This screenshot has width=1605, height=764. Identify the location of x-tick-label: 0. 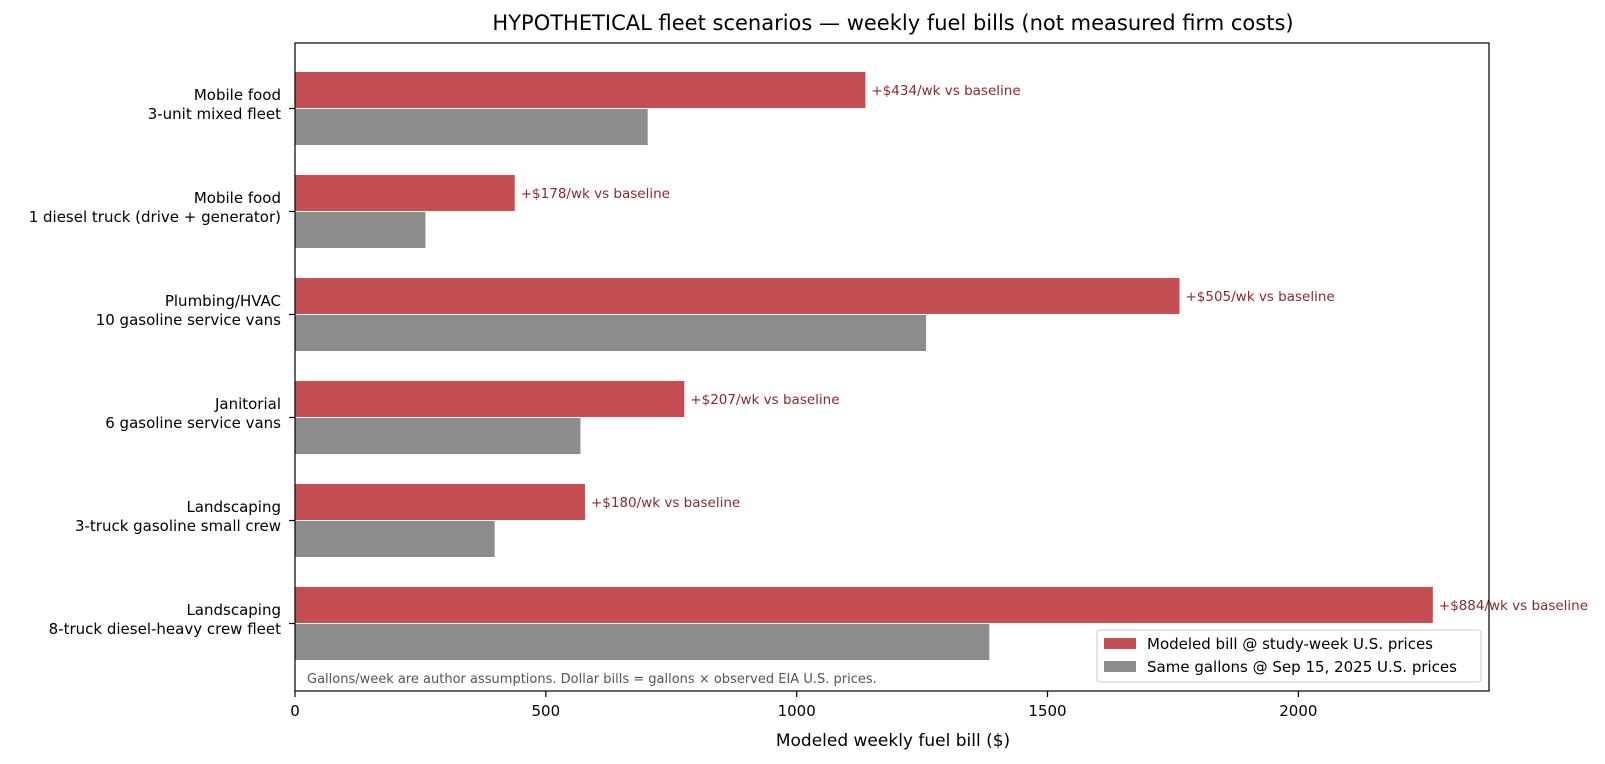
(295, 711).